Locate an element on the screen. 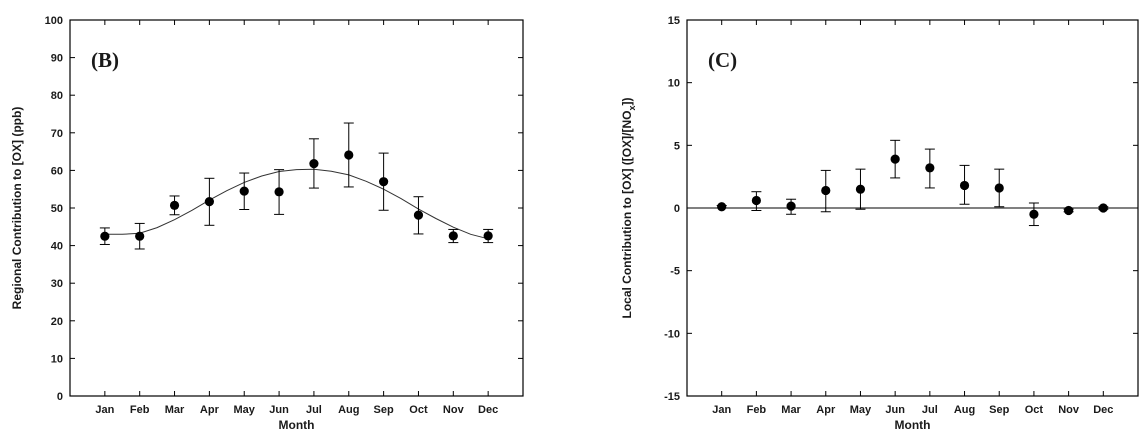  y-tick-label: 50 is located at coordinates (57, 209).